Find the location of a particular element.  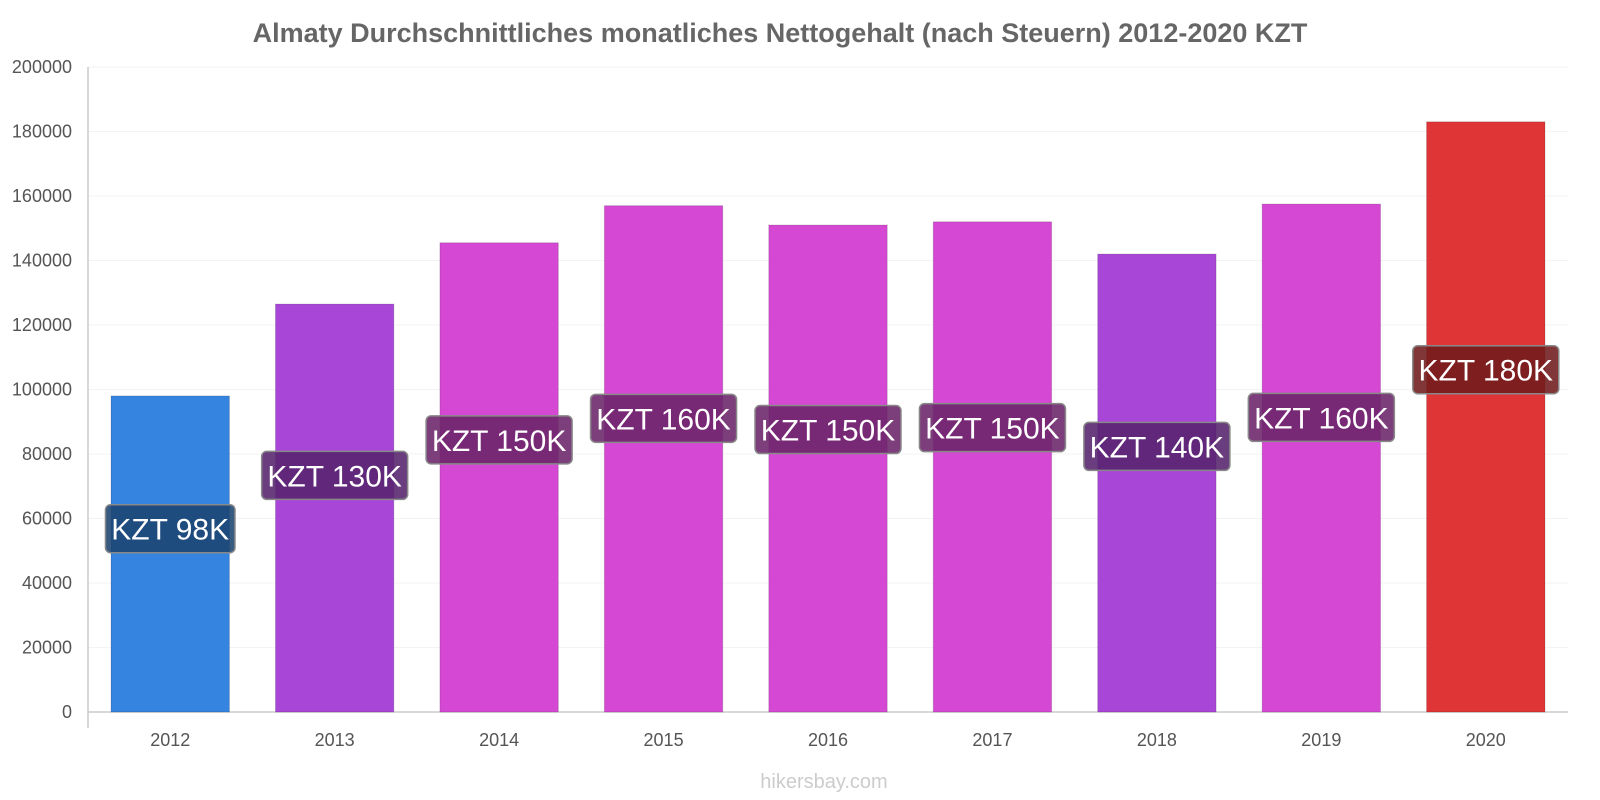

y-tick-label: 40000 is located at coordinates (47, 583).